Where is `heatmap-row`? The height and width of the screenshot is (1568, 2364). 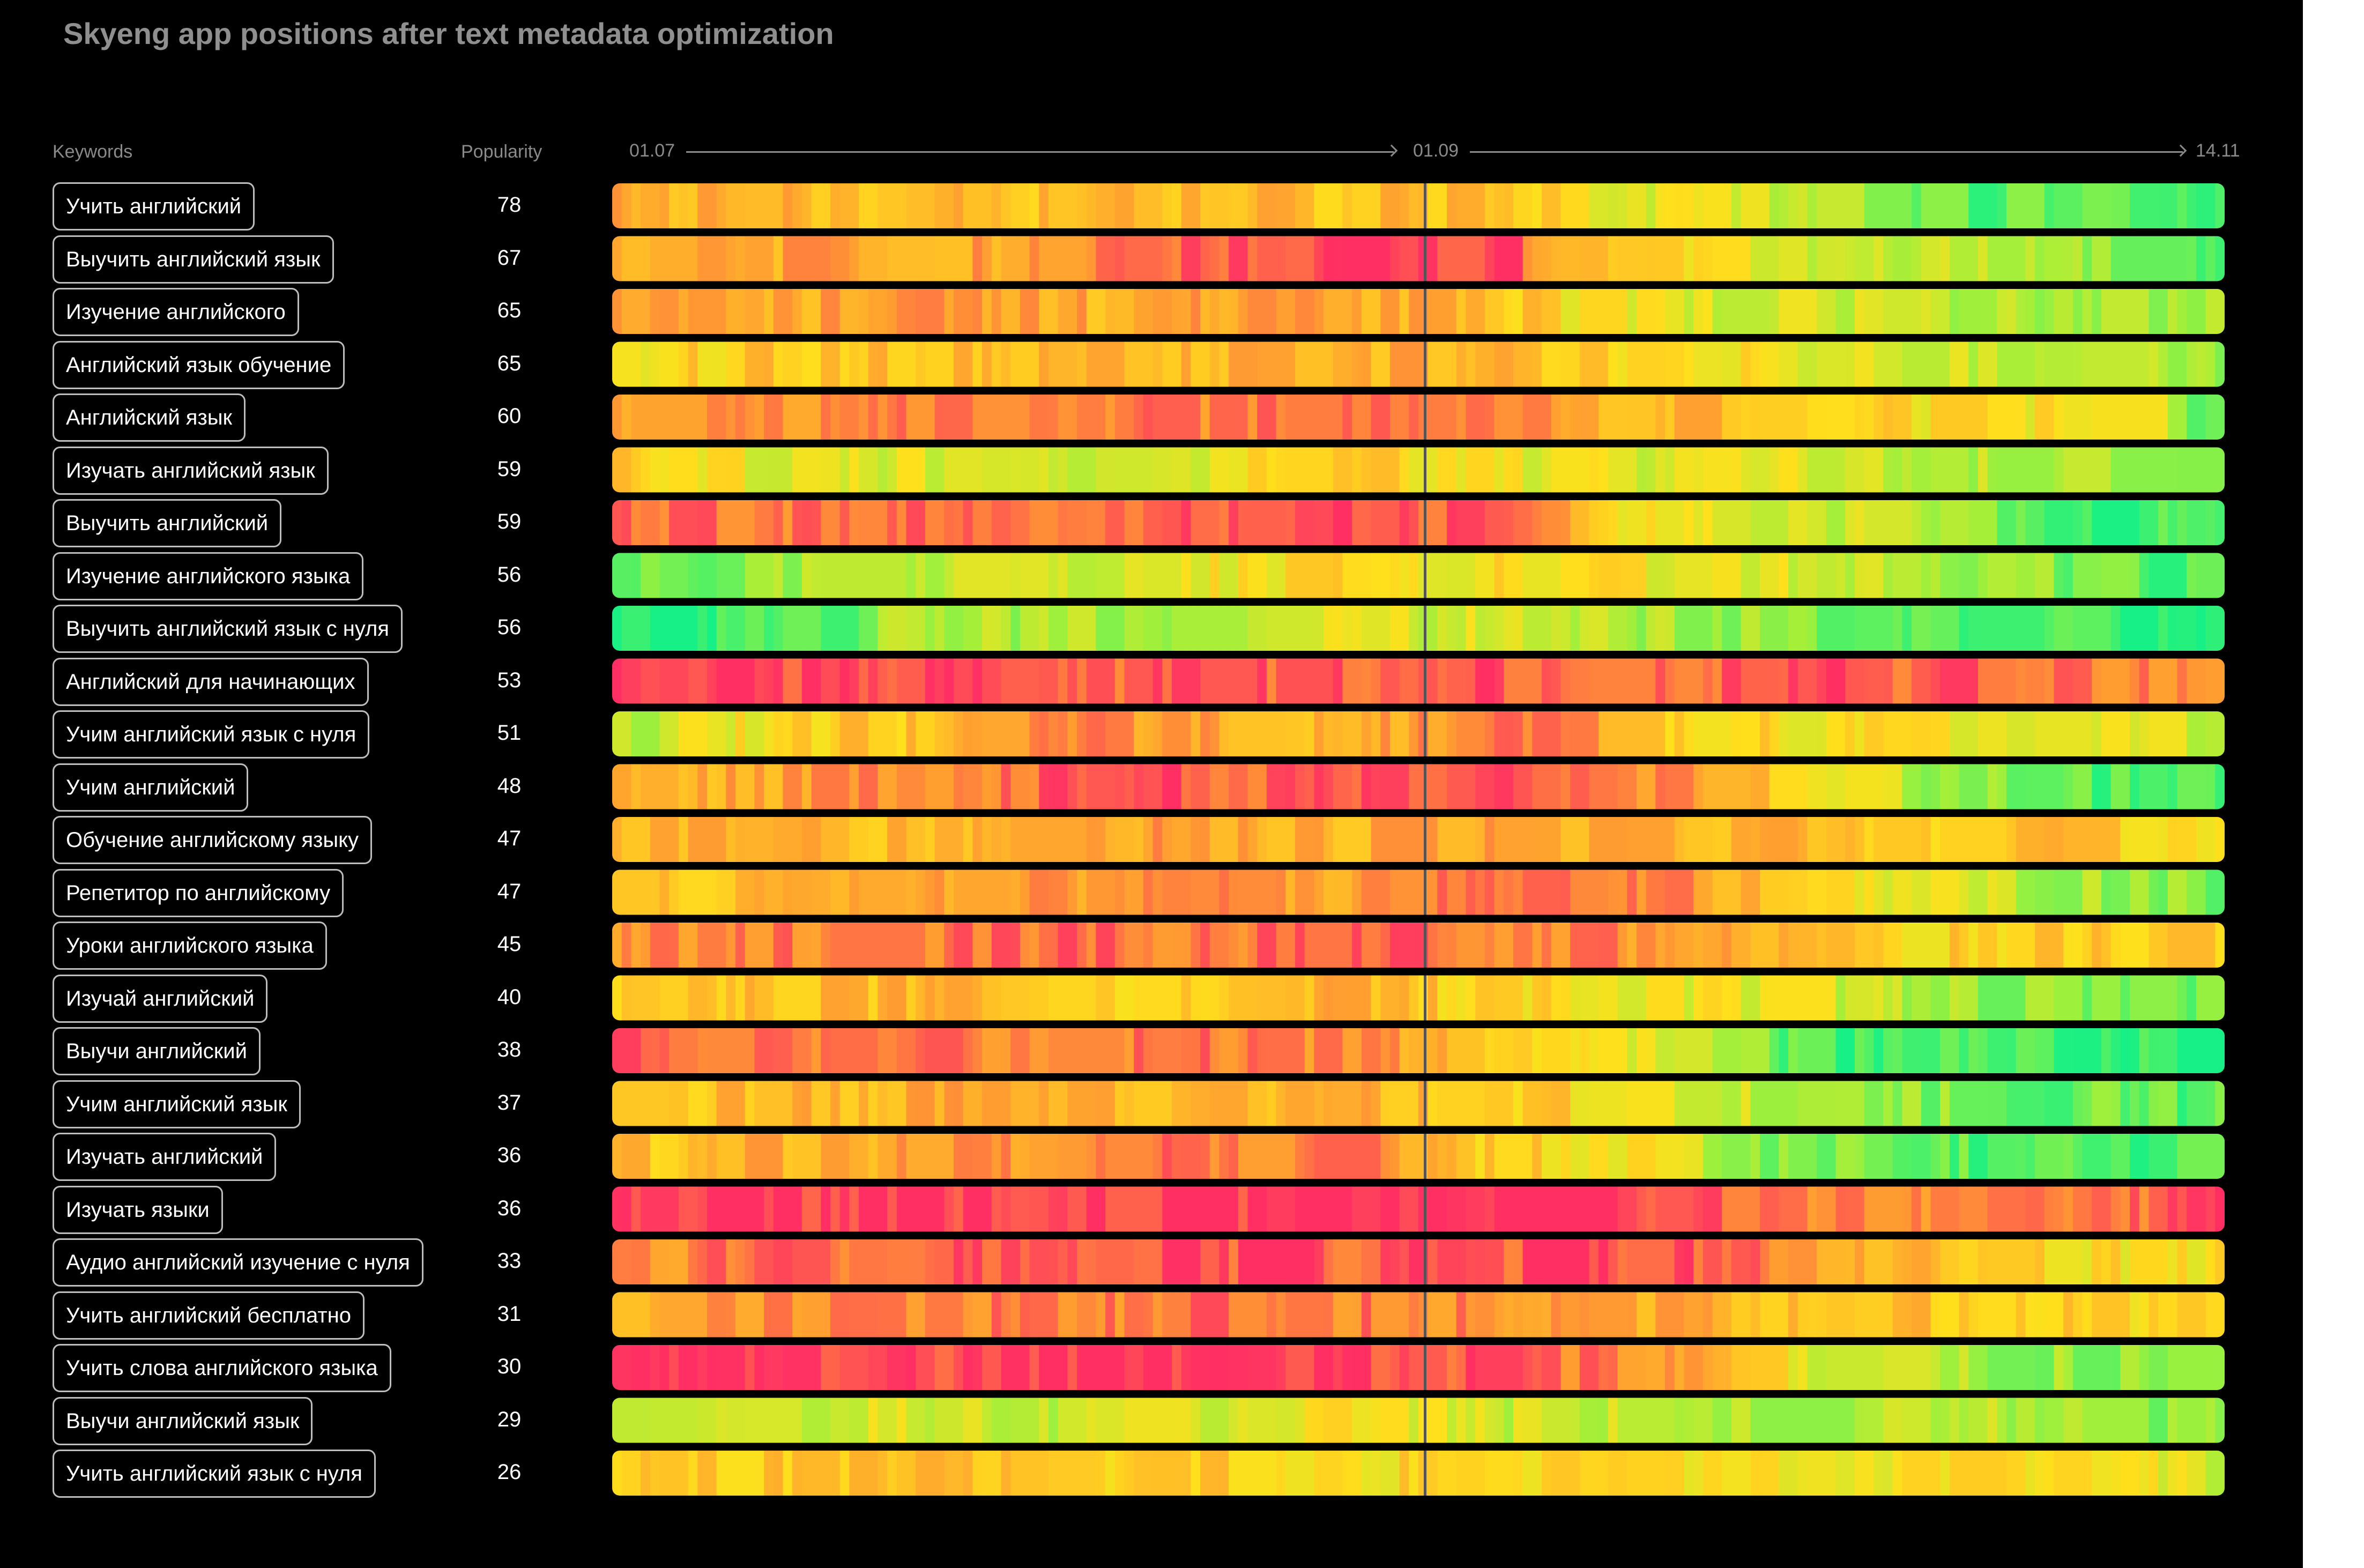 heatmap-row is located at coordinates (1418, 417).